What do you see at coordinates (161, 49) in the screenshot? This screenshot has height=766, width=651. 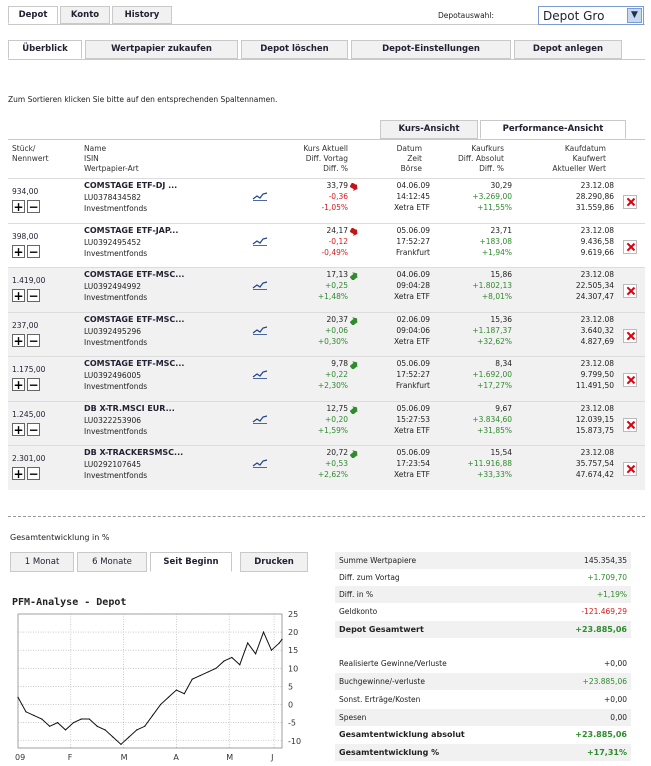 I see `tab-wertpapier-zukaufen: Wertpapier zukaufen` at bounding box center [161, 49].